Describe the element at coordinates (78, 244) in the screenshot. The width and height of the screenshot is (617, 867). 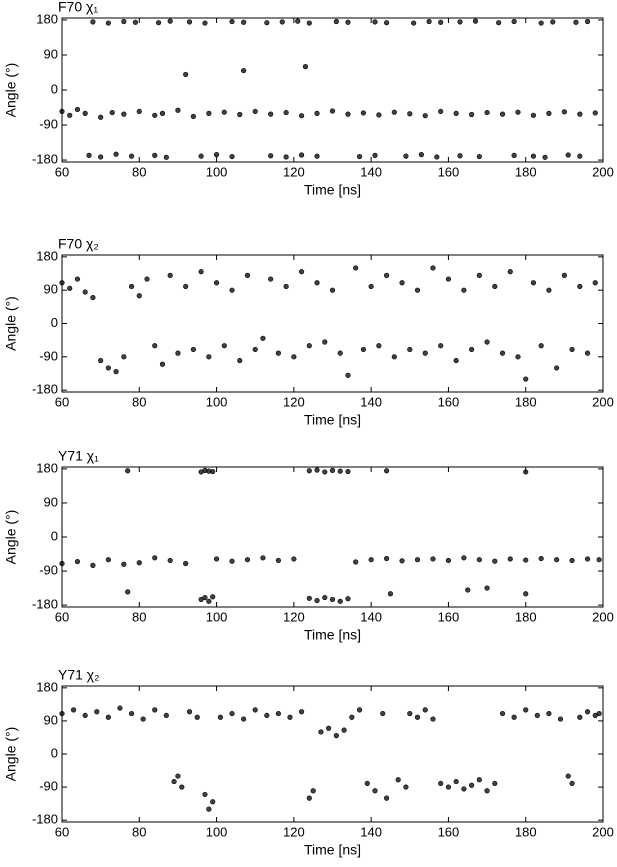
I see `chart-title: F70 χ₂` at that location.